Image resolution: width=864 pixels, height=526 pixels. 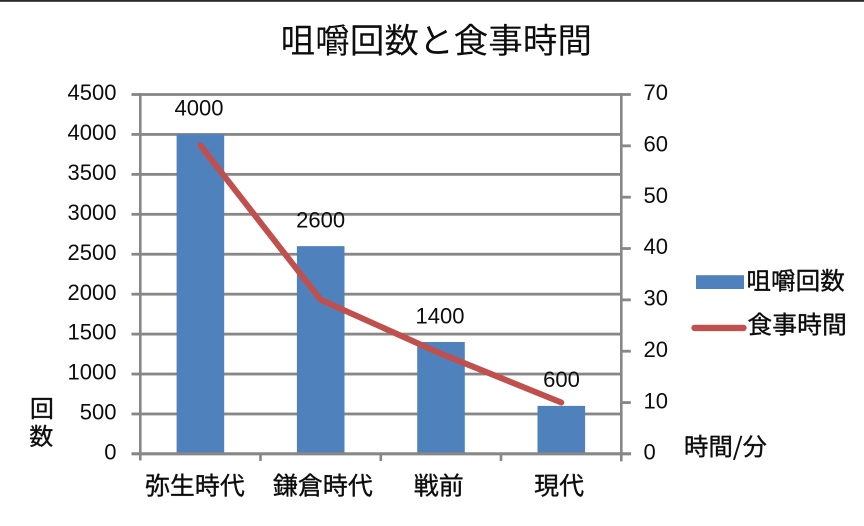 I want to click on svg-text: 10, so click(x=656, y=400).